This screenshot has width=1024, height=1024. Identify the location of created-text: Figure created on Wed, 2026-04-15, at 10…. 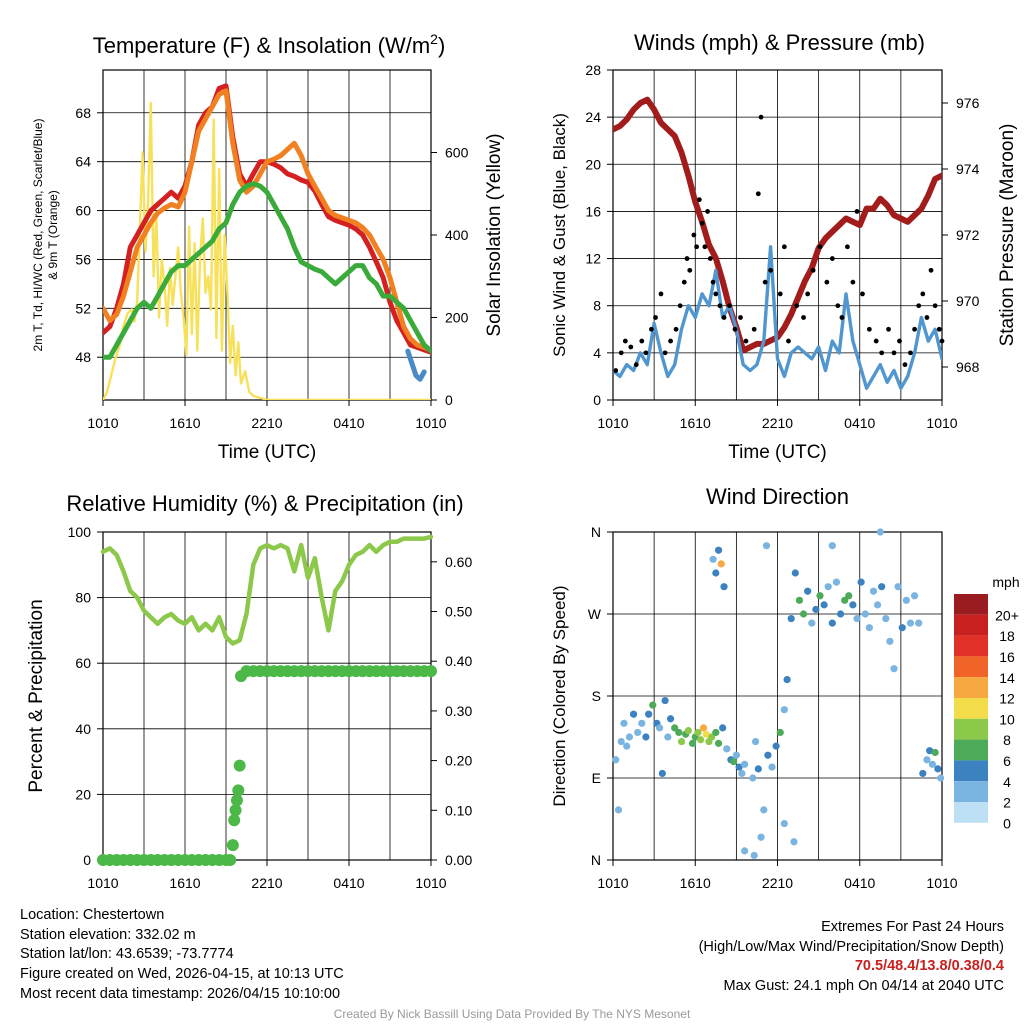
(182, 974).